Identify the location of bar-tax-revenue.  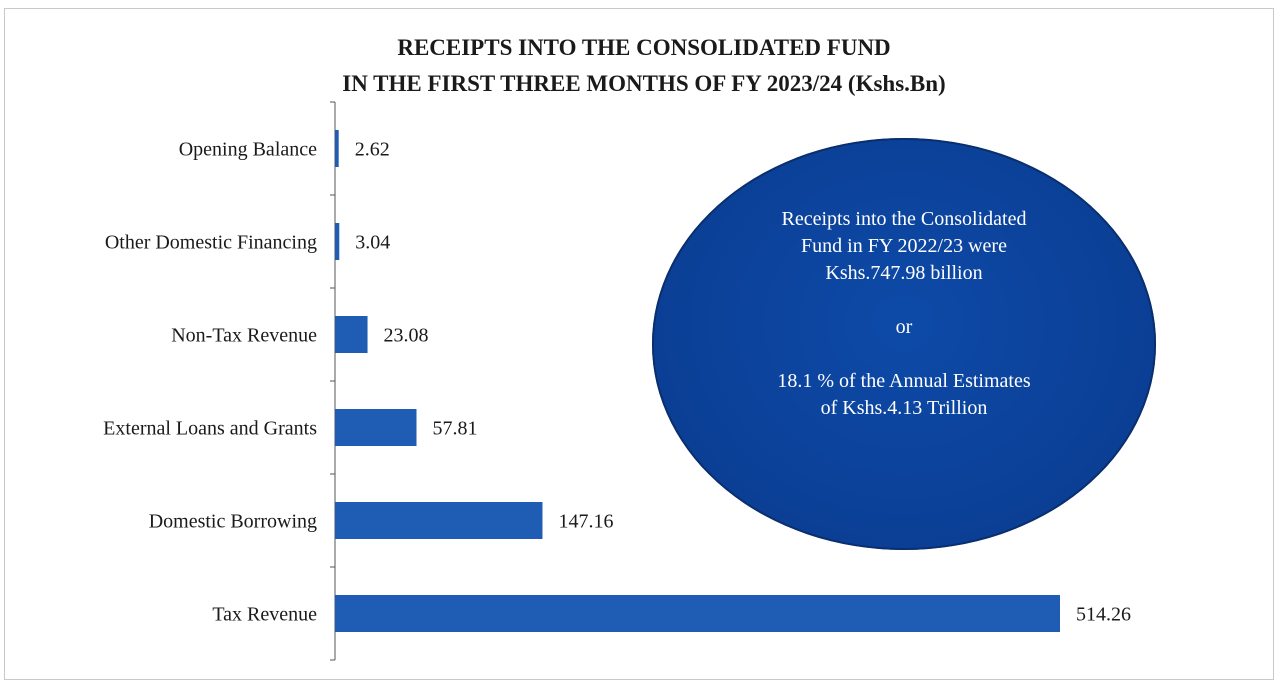
(697, 613).